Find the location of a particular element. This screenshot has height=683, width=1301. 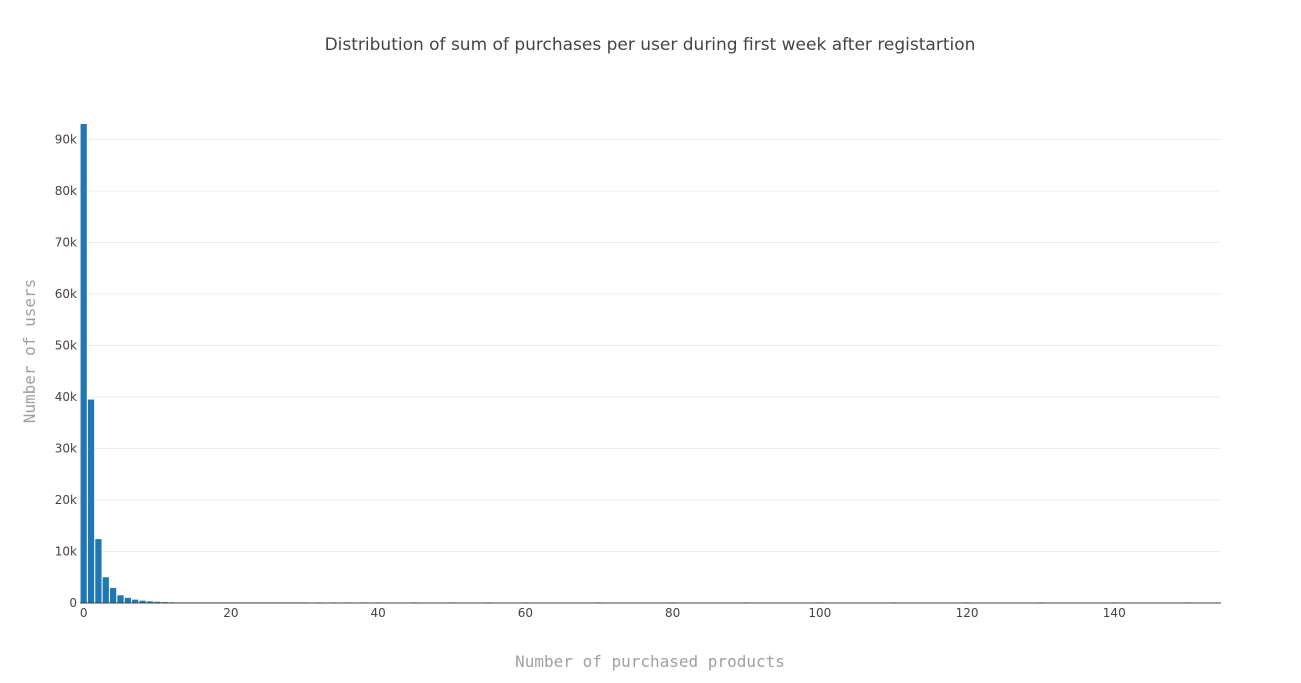

x-tick-labels: 0 20 40 60 80 100 120 140 is located at coordinates (603, 613).